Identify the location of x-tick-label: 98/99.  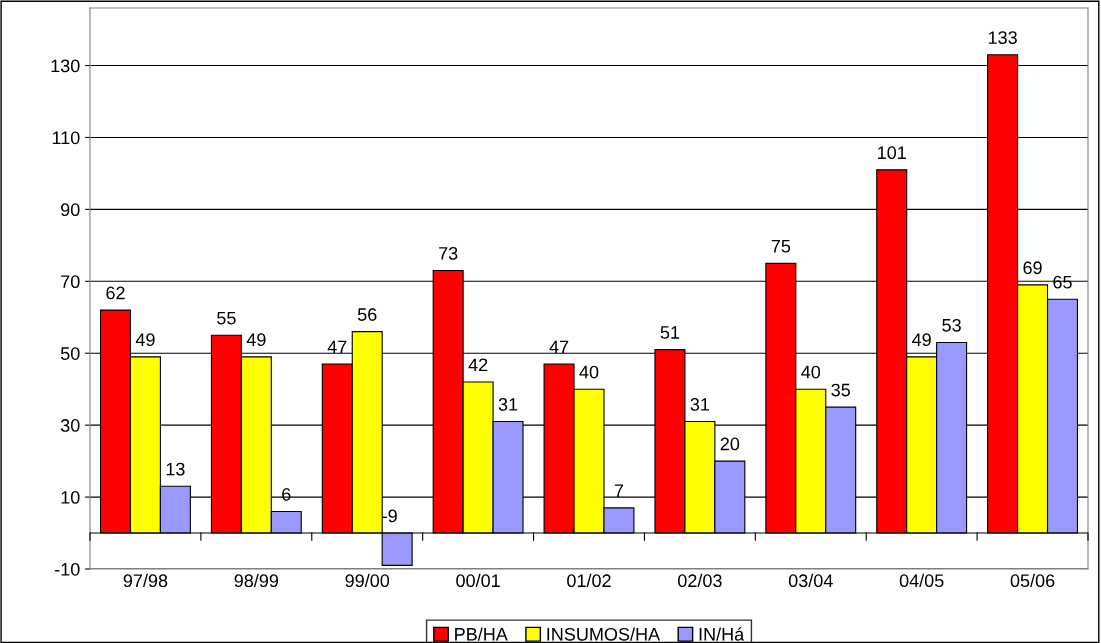
(256, 580).